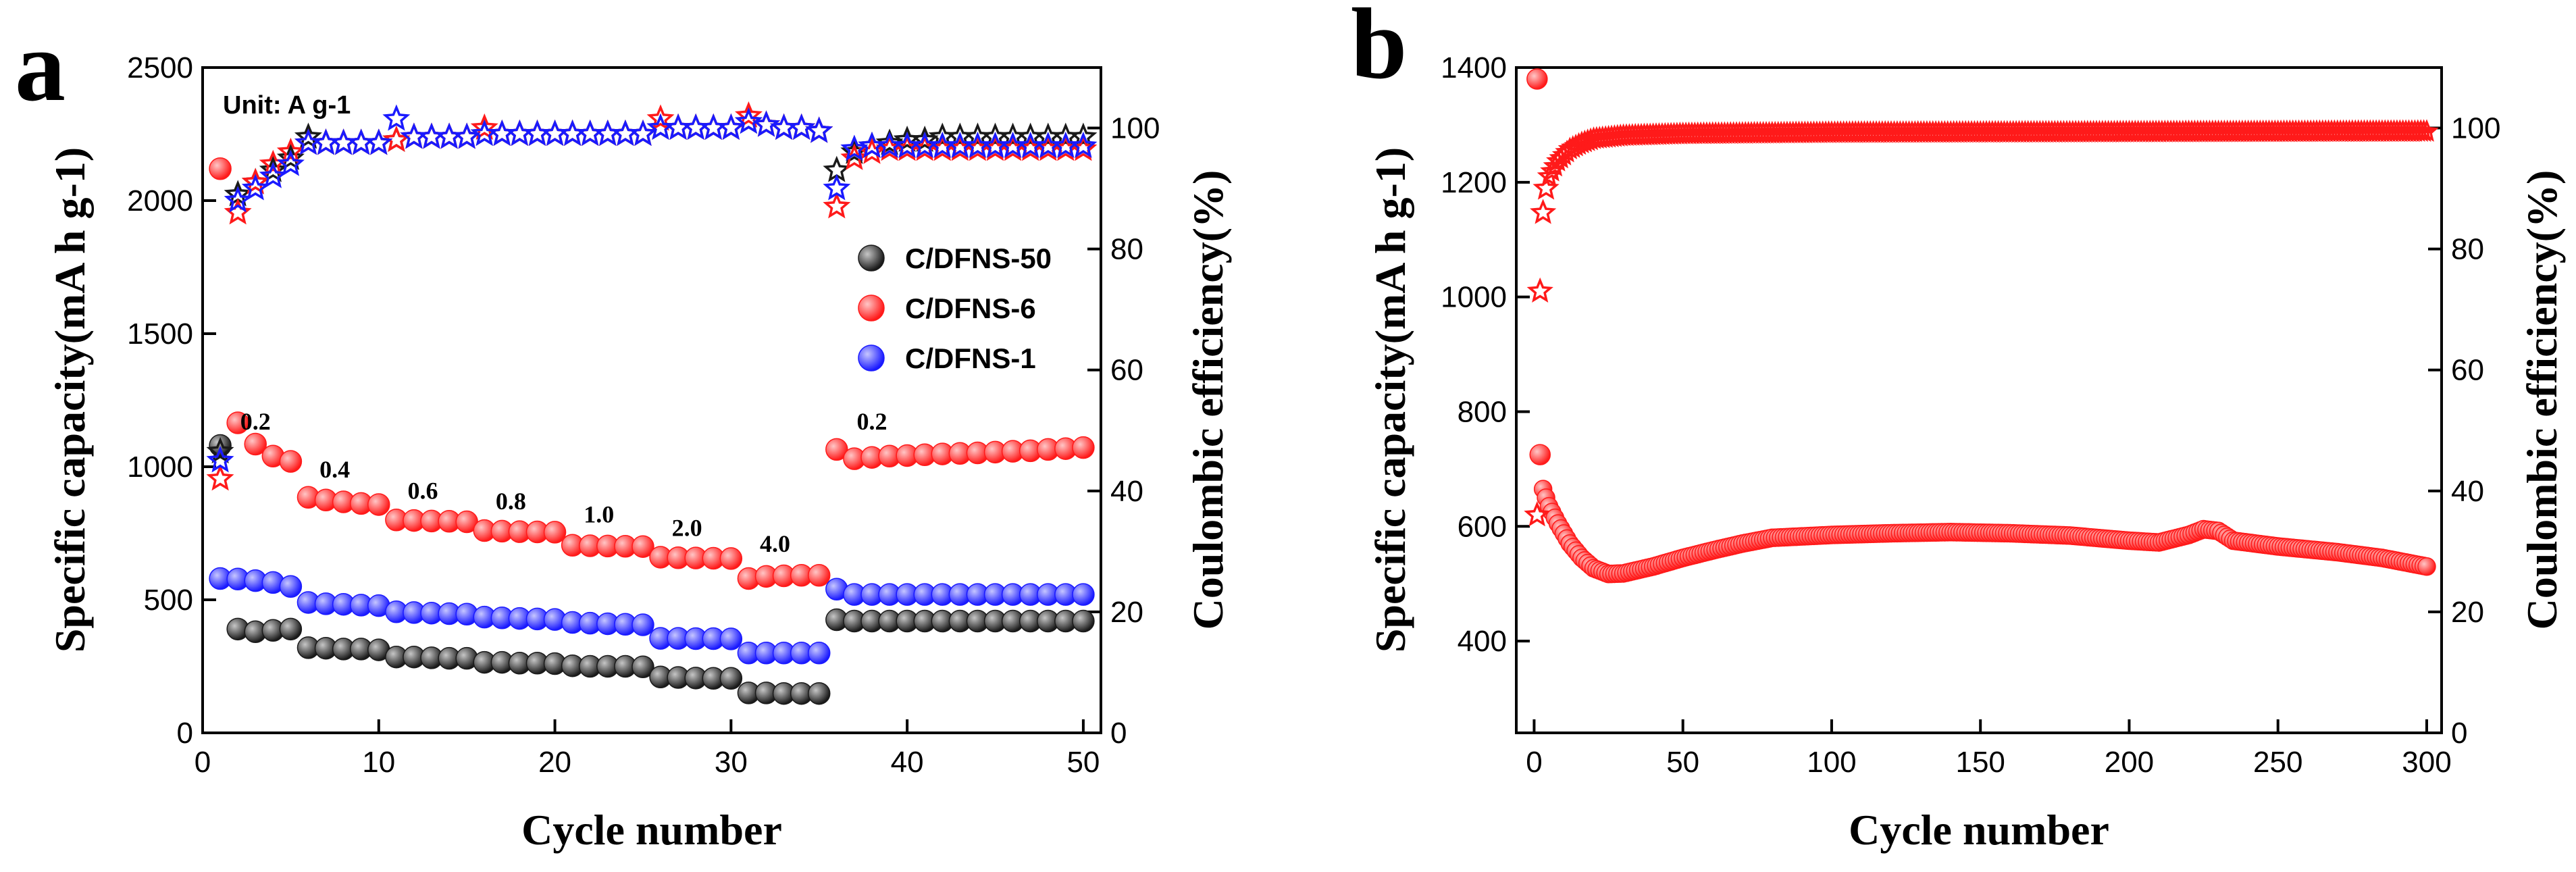 The width and height of the screenshot is (2576, 872). What do you see at coordinates (160, 67) in the screenshot?
I see `y-left-tick-label: 2500` at bounding box center [160, 67].